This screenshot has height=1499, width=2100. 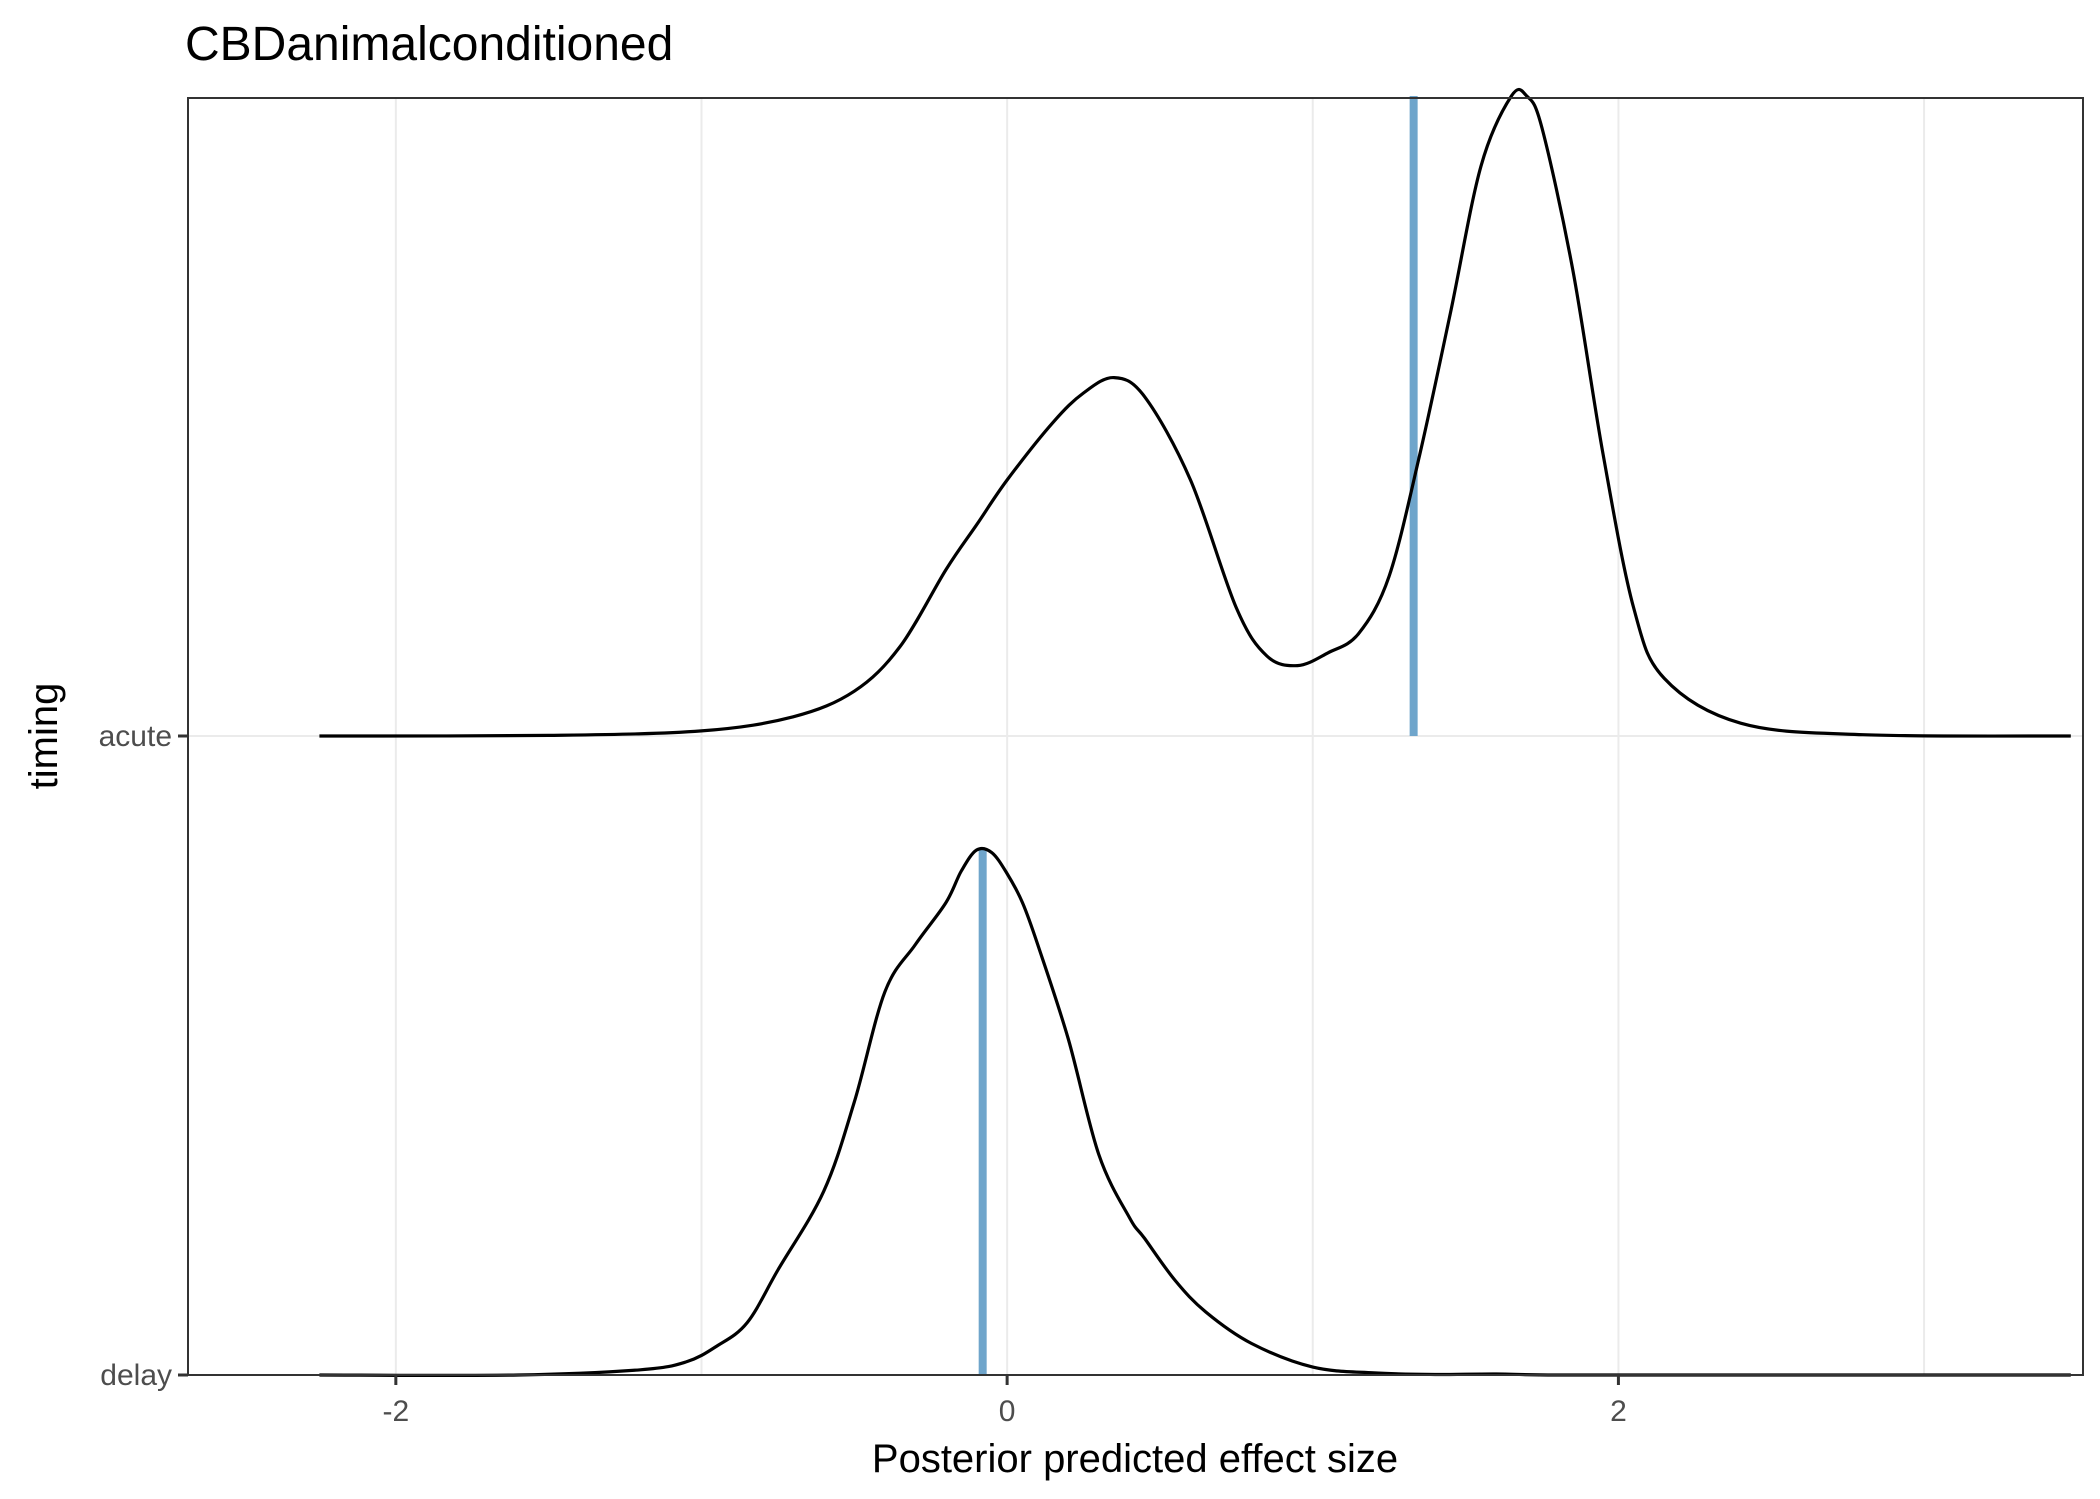 What do you see at coordinates (1007, 1411) in the screenshot?
I see `x-tick-label: 0` at bounding box center [1007, 1411].